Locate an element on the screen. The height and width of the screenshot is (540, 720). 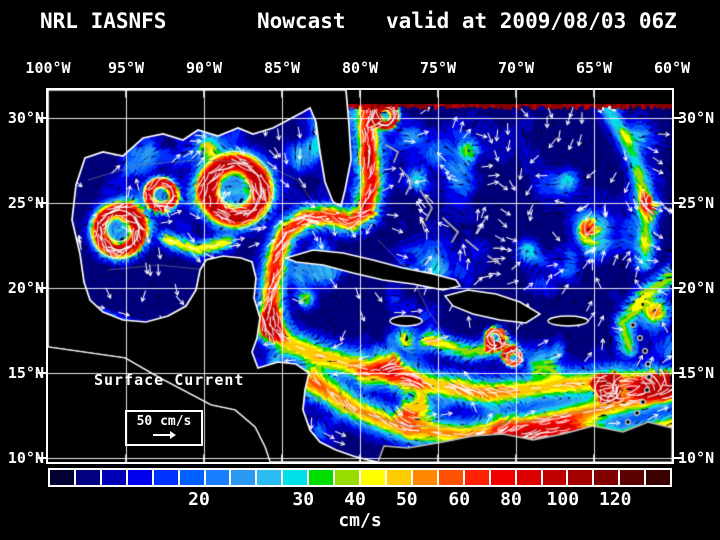
speed-colorbar is located at coordinates (360, 477).